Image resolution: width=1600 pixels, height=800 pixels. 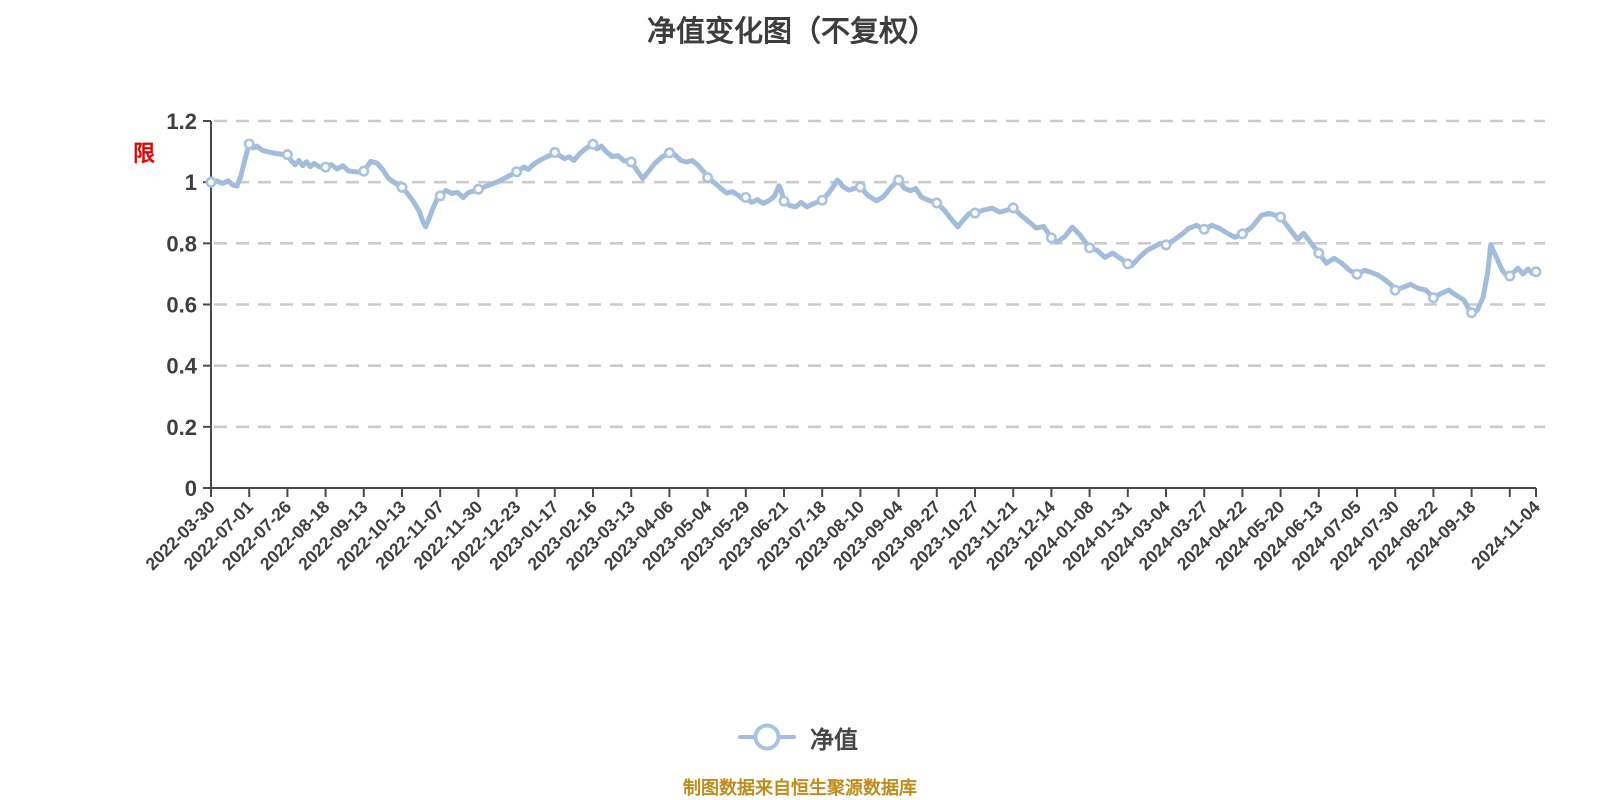 I want to click on y-axis-tick-label: 0.8, so click(x=181, y=243).